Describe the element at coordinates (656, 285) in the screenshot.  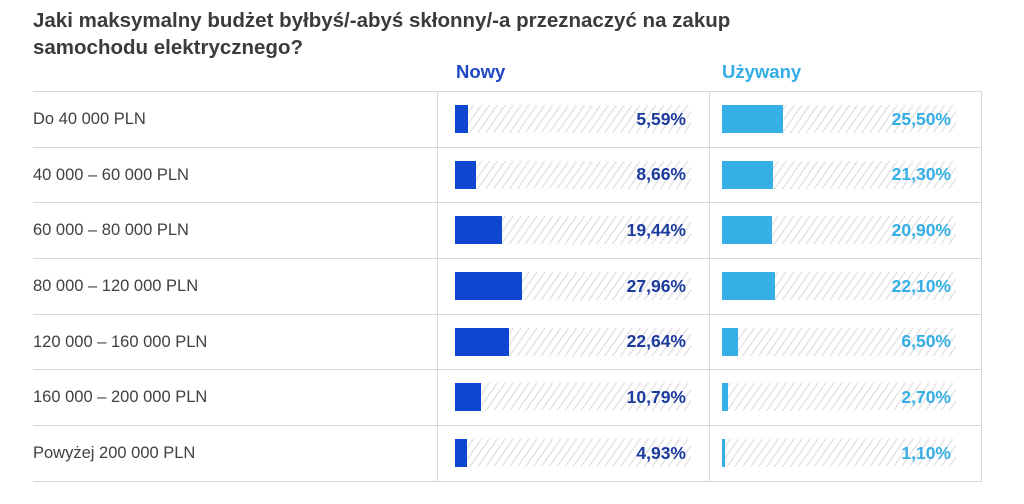
I see `nowy-percent: 27,96%` at that location.